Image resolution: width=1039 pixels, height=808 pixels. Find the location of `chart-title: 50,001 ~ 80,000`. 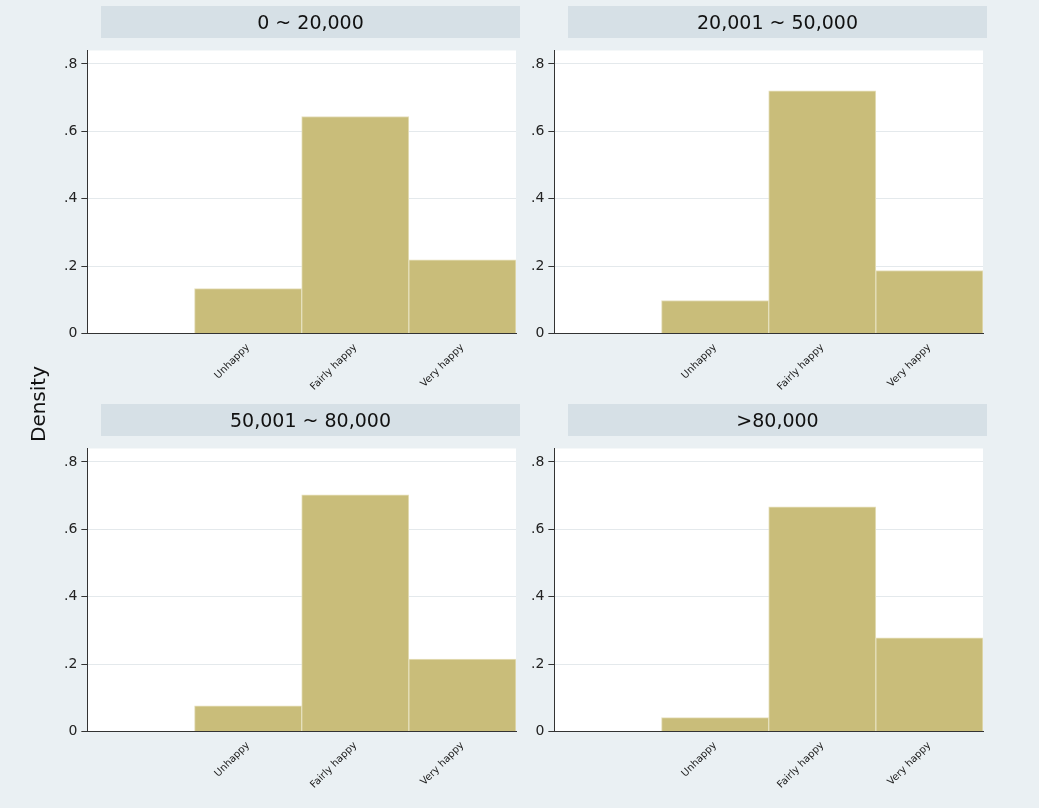

chart-title: 50,001 ~ 80,000 is located at coordinates (310, 420).